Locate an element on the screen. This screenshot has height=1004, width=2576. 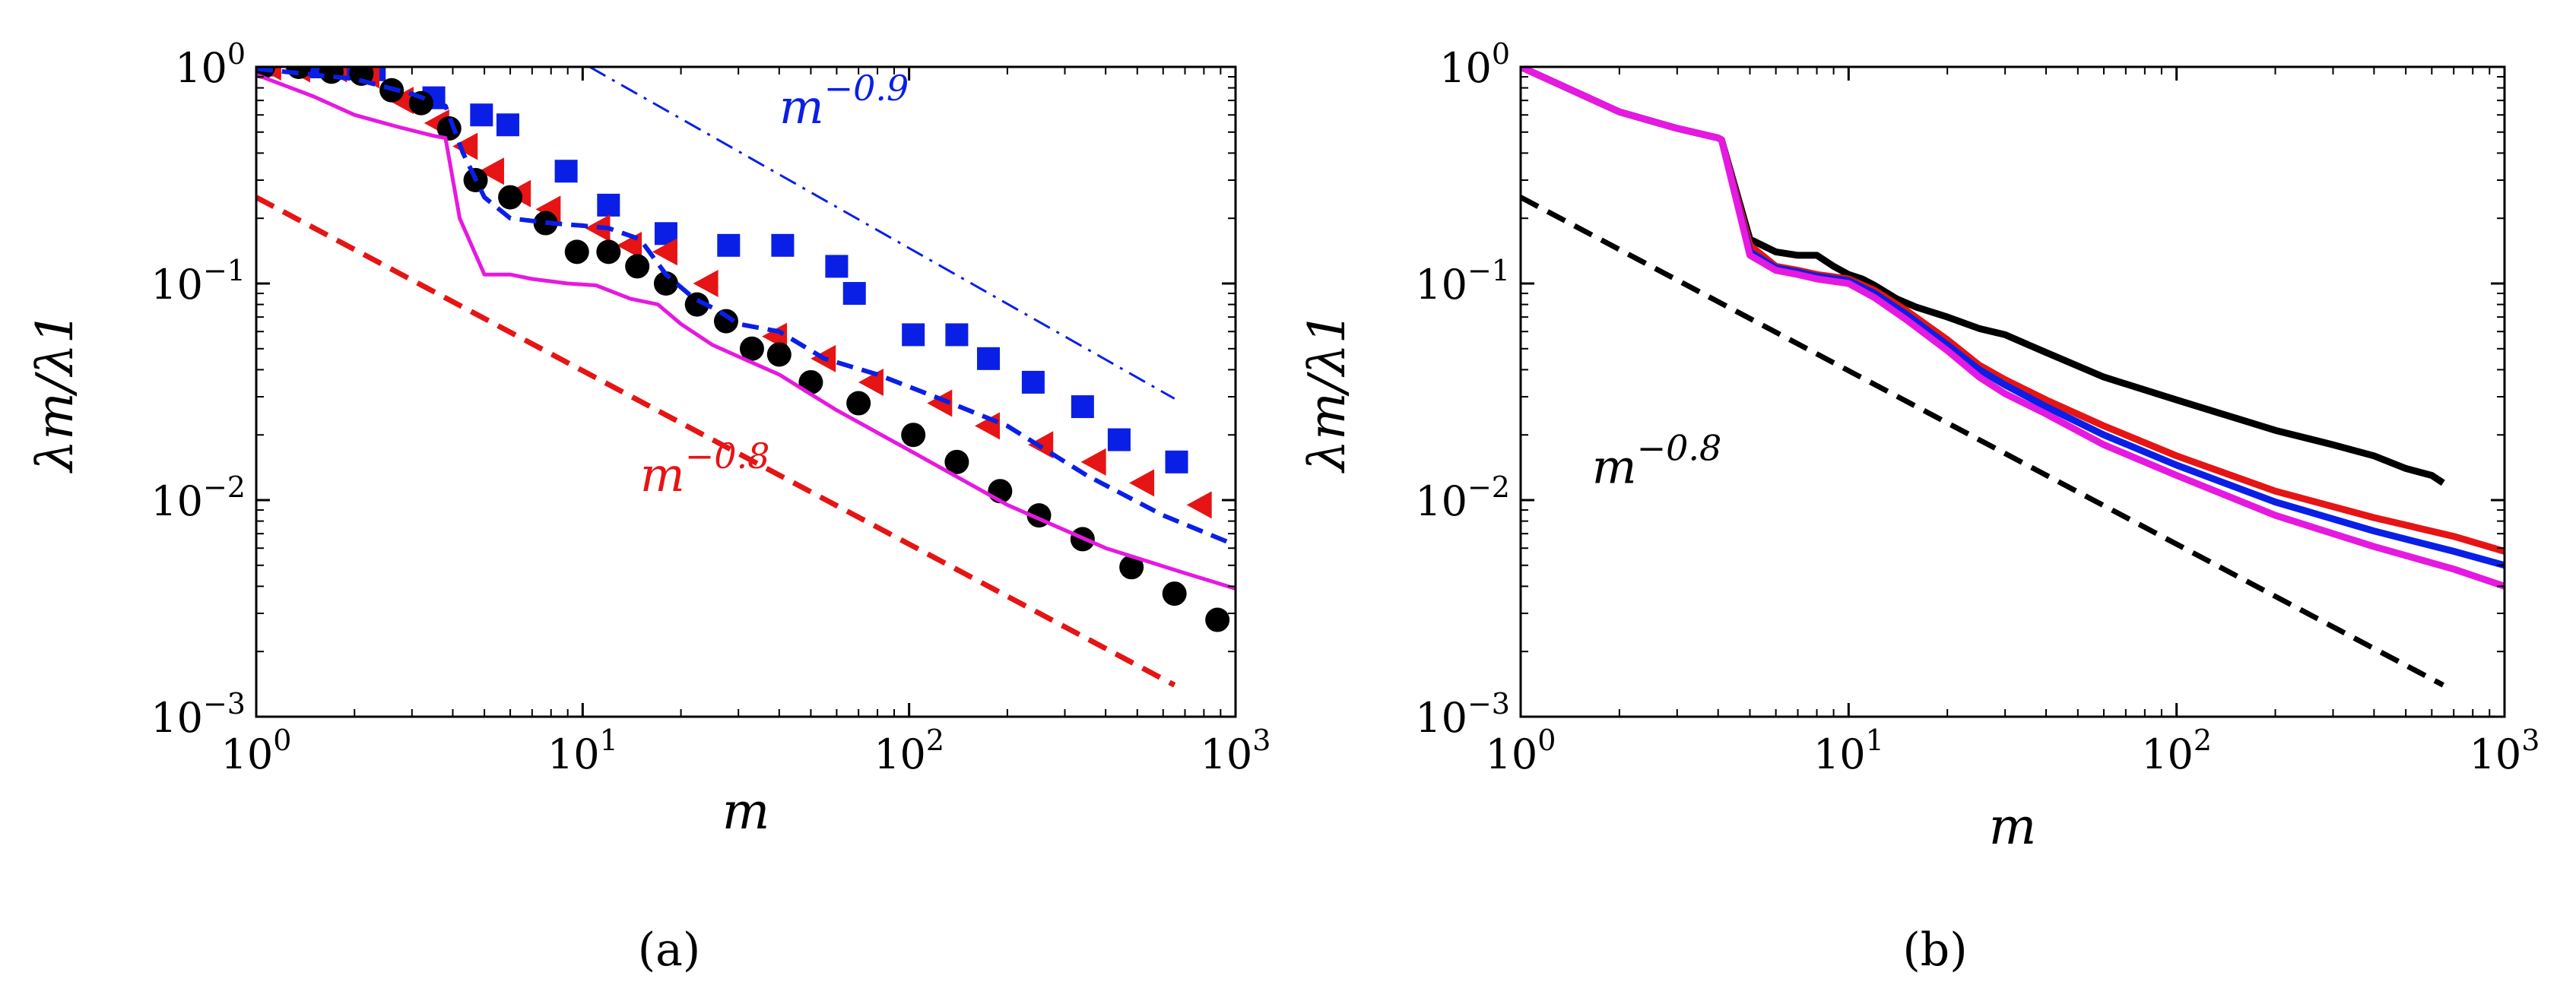
panel-caption: (a) is located at coordinates (669, 950).